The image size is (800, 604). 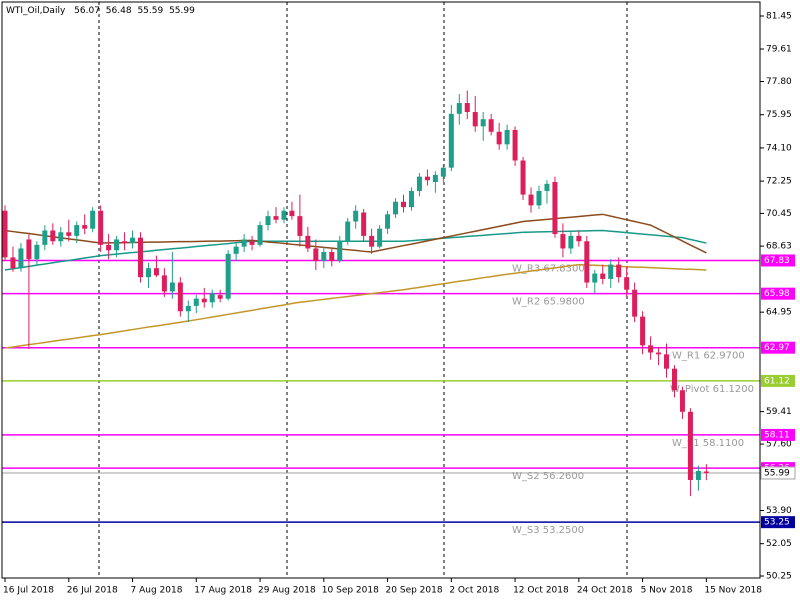 I want to click on price-tag-label: 53.25, so click(x=777, y=523).